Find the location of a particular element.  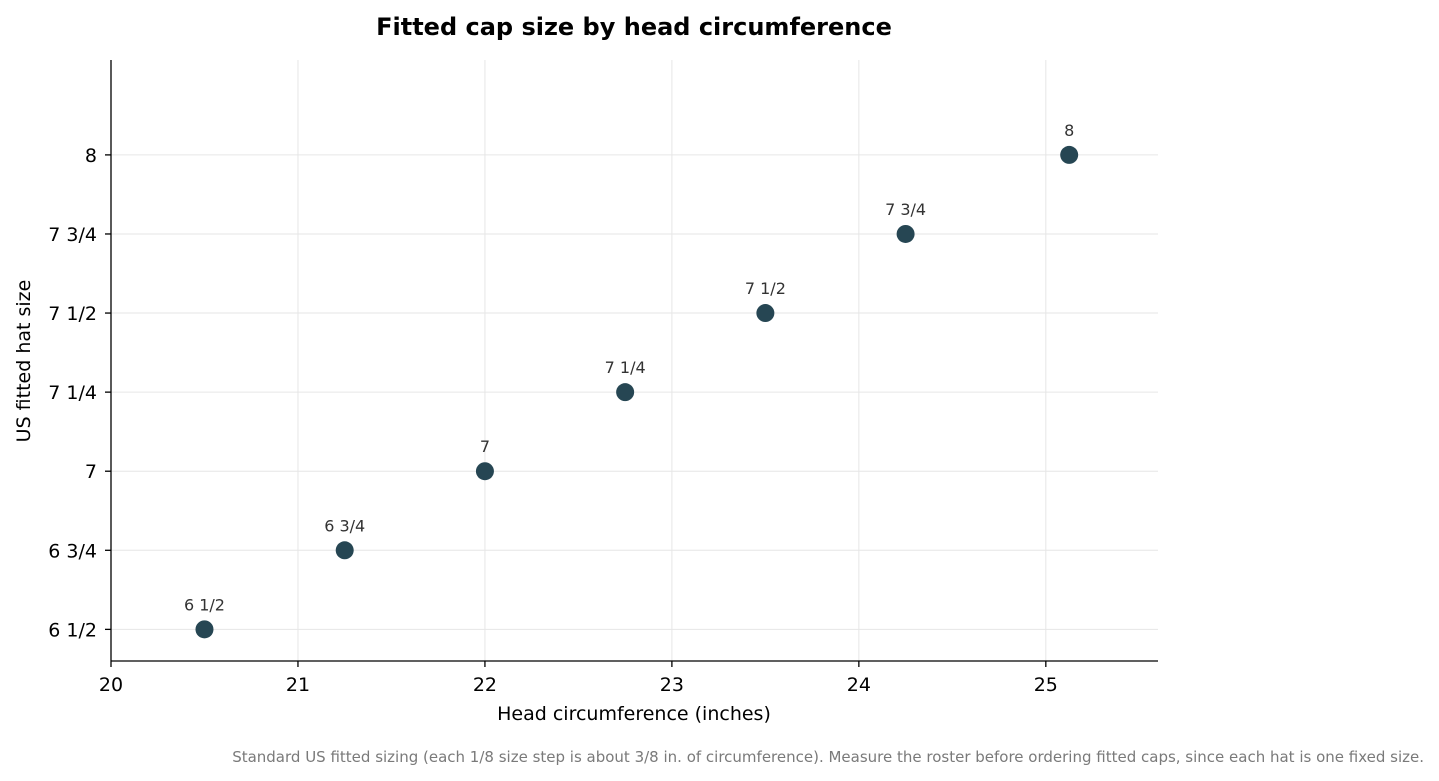

y-tick-label: 7 is located at coordinates (91, 472).